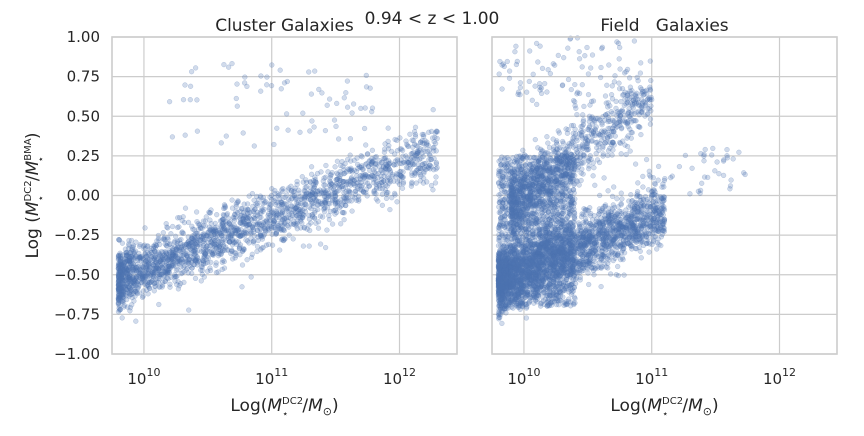 This screenshot has height=436, width=864. I want to click on y-tick-label: 1.00, so click(83, 37).